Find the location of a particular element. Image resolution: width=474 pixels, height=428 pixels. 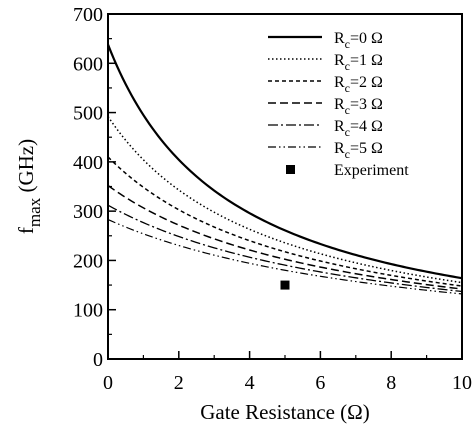

y-tick-label: 0 is located at coordinates (98, 360).